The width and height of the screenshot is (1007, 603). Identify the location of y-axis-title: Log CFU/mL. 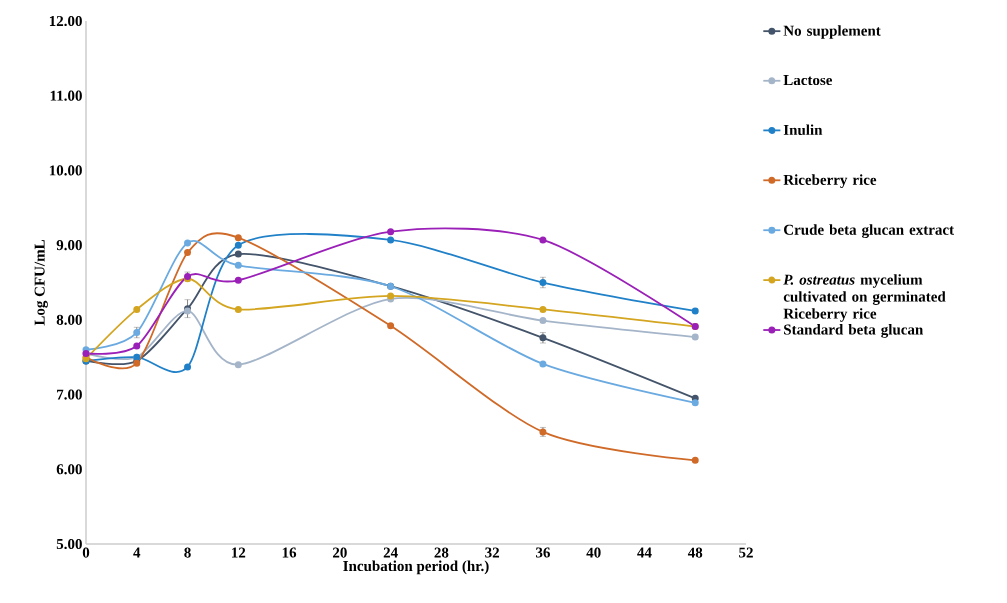
(41, 283).